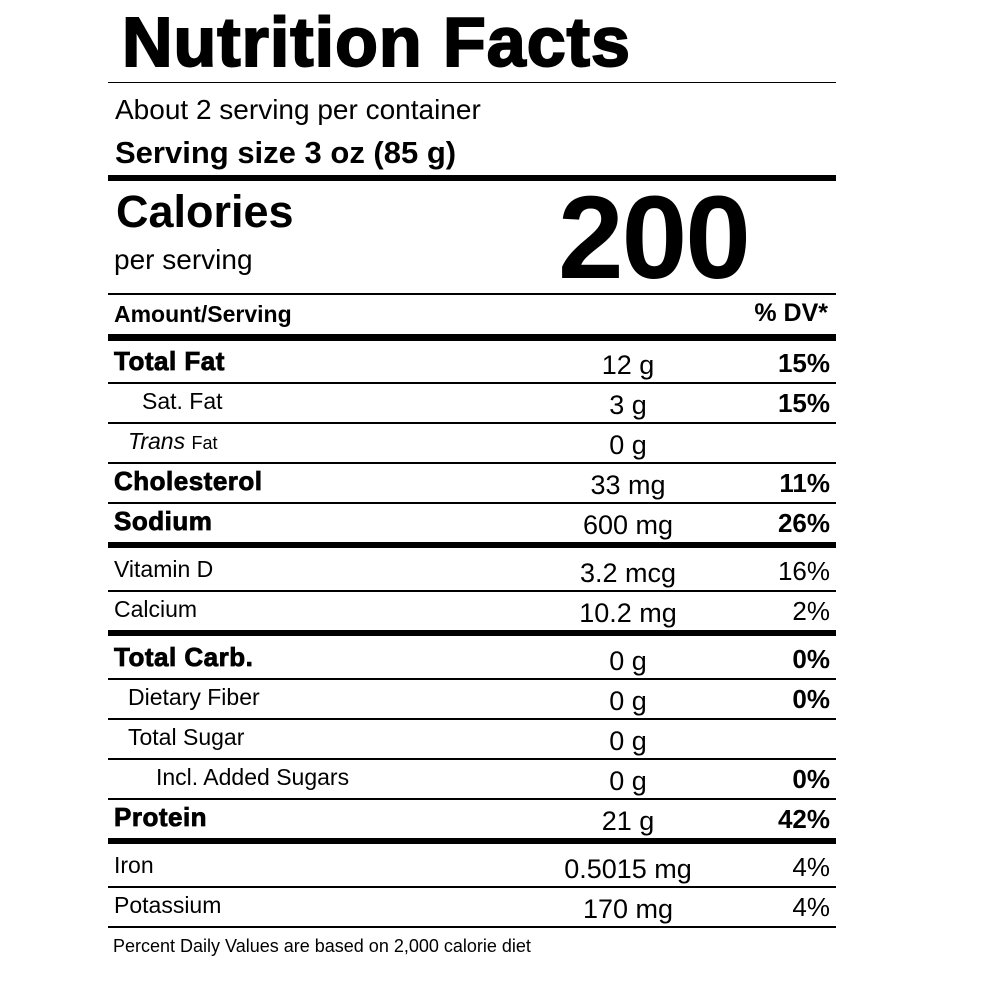  Describe the element at coordinates (472, 778) in the screenshot. I see `nutrient-row: Incl. Added Sugars 0 g 0%` at that location.